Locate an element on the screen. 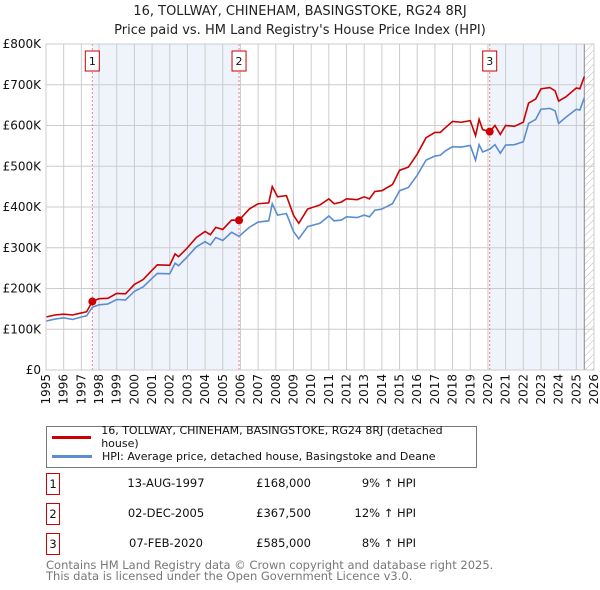 The height and width of the screenshot is (590, 600). sale-price: £585,000 is located at coordinates (283, 543).